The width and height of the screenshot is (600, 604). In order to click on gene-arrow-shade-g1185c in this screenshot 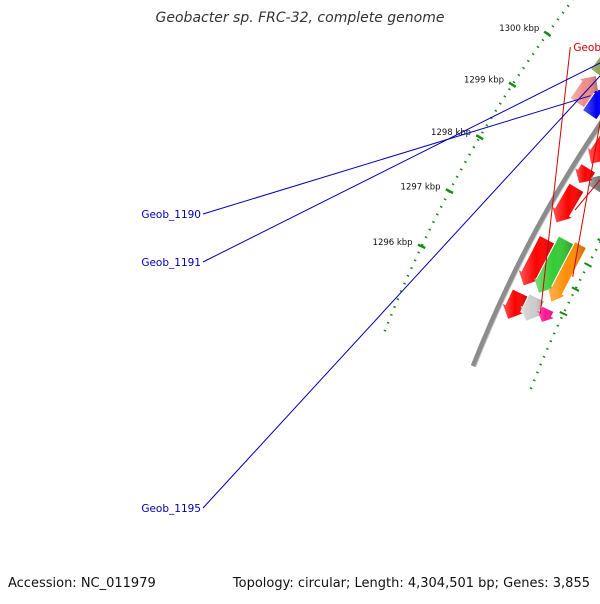, I will do `click(545, 314)`.